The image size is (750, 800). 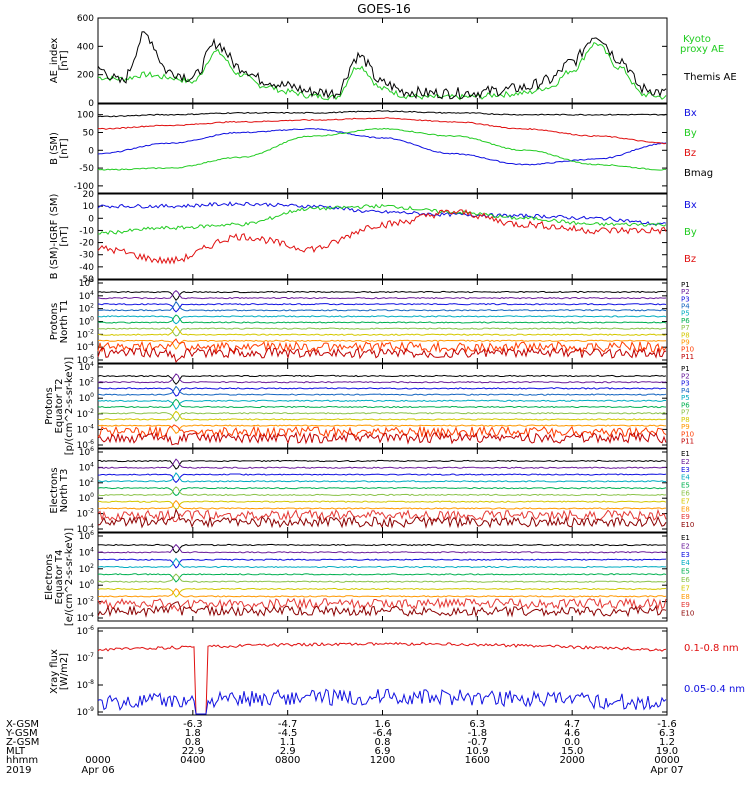 What do you see at coordinates (710, 77) in the screenshot?
I see `ae-legend-themis: Themis AE` at bounding box center [710, 77].